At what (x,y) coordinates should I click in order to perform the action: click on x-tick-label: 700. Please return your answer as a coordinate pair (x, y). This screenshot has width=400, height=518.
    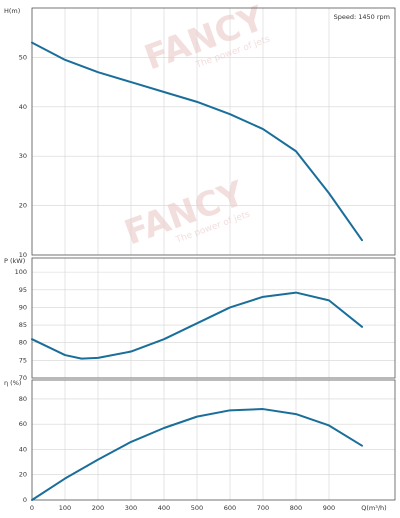
    Looking at the image, I should click on (263, 508).